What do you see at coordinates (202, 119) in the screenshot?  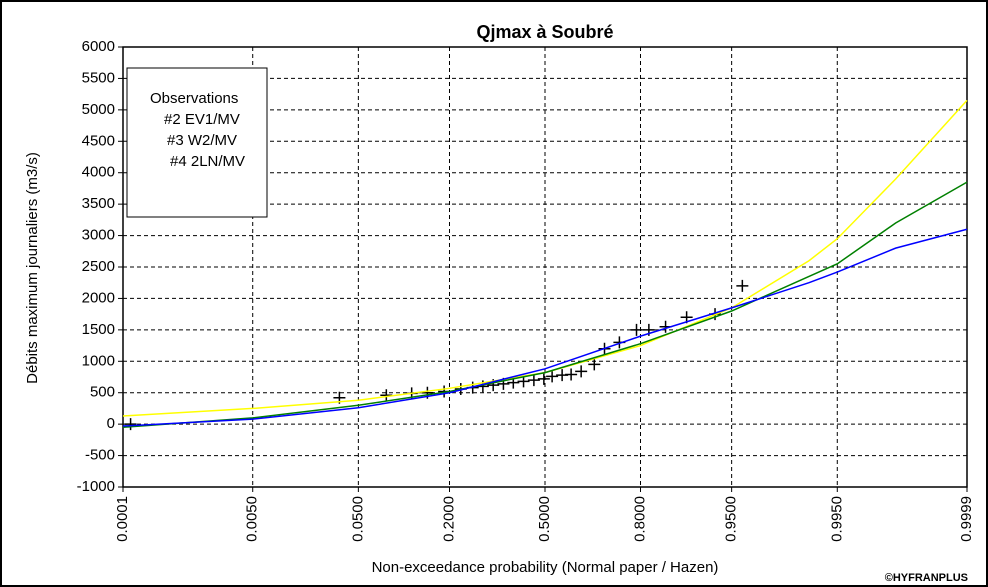 I see `legend-entry: #2 EV1/MV` at bounding box center [202, 119].